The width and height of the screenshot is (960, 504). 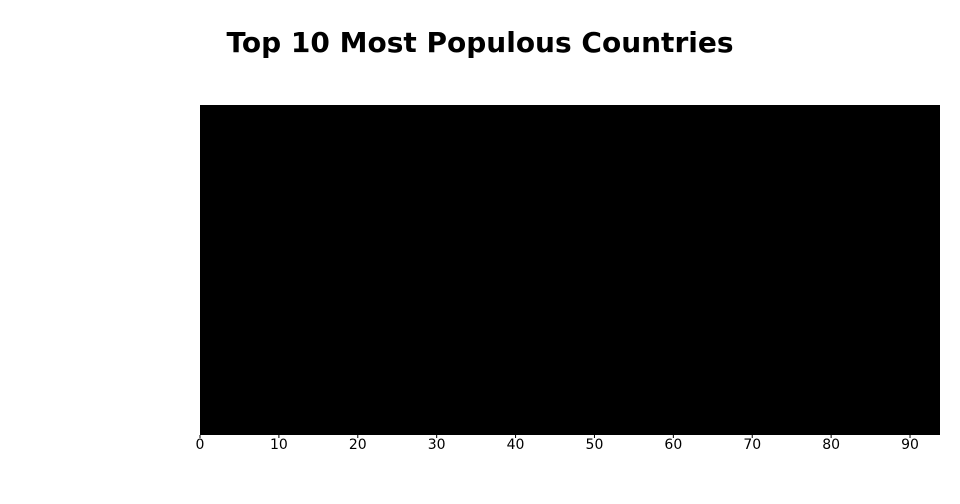 What do you see at coordinates (516, 445) in the screenshot?
I see `x-tick-label: 40` at bounding box center [516, 445].